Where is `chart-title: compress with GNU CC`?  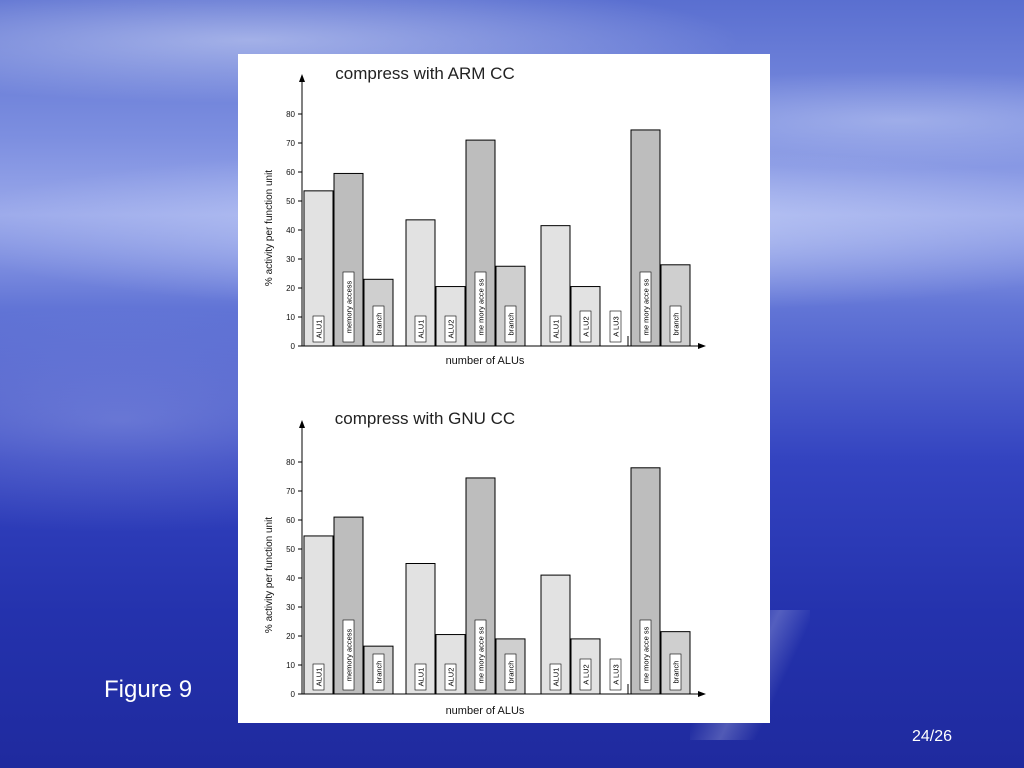
chart-title: compress with GNU CC is located at coordinates (425, 418).